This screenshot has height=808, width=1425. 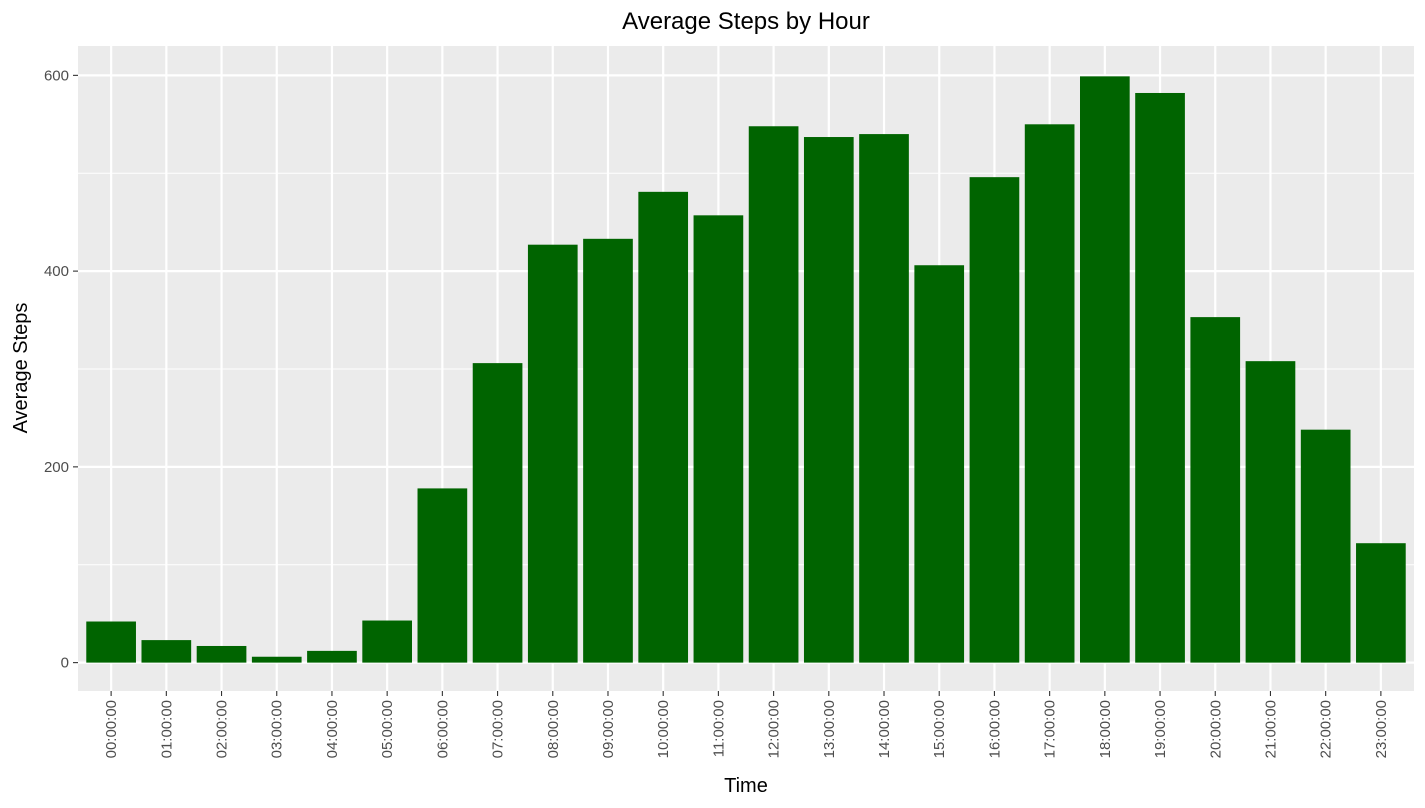 What do you see at coordinates (1326, 729) in the screenshot?
I see `x-tick-label: 22:00:00` at bounding box center [1326, 729].